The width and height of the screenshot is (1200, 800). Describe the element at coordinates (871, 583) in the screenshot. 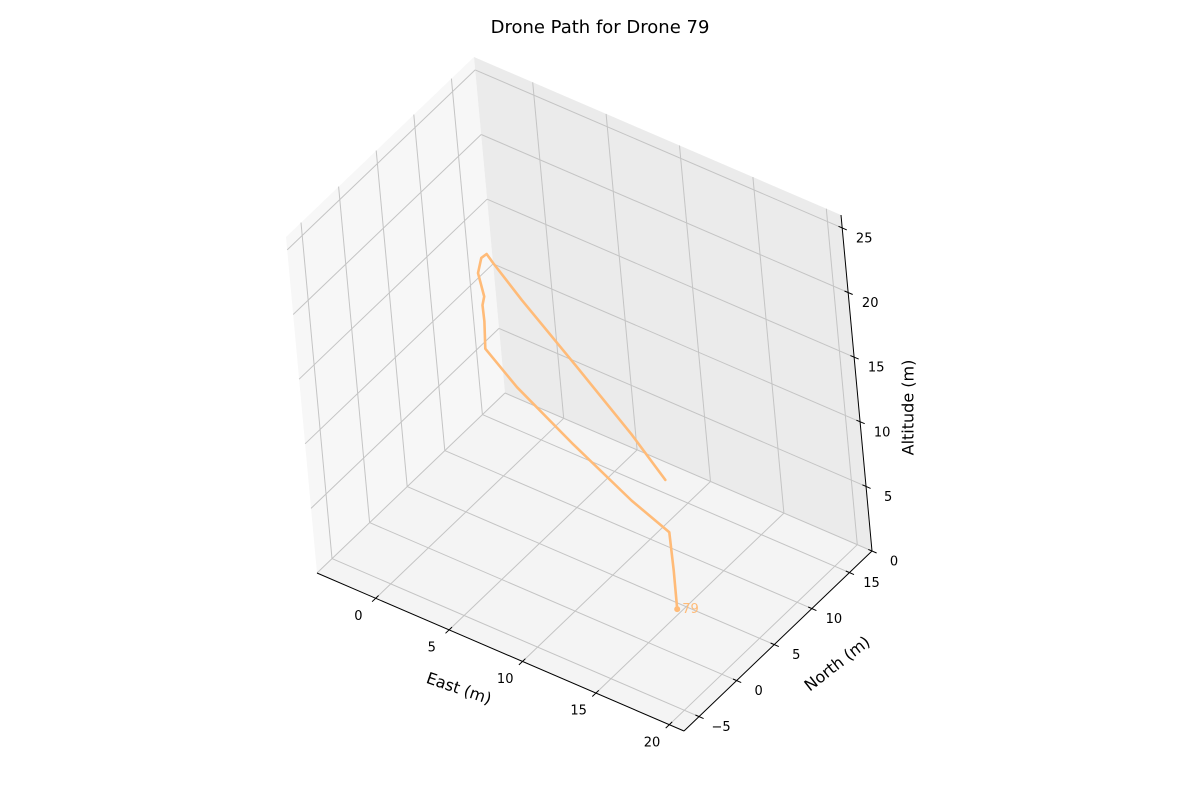

I see `y-tick-label: 15` at that location.